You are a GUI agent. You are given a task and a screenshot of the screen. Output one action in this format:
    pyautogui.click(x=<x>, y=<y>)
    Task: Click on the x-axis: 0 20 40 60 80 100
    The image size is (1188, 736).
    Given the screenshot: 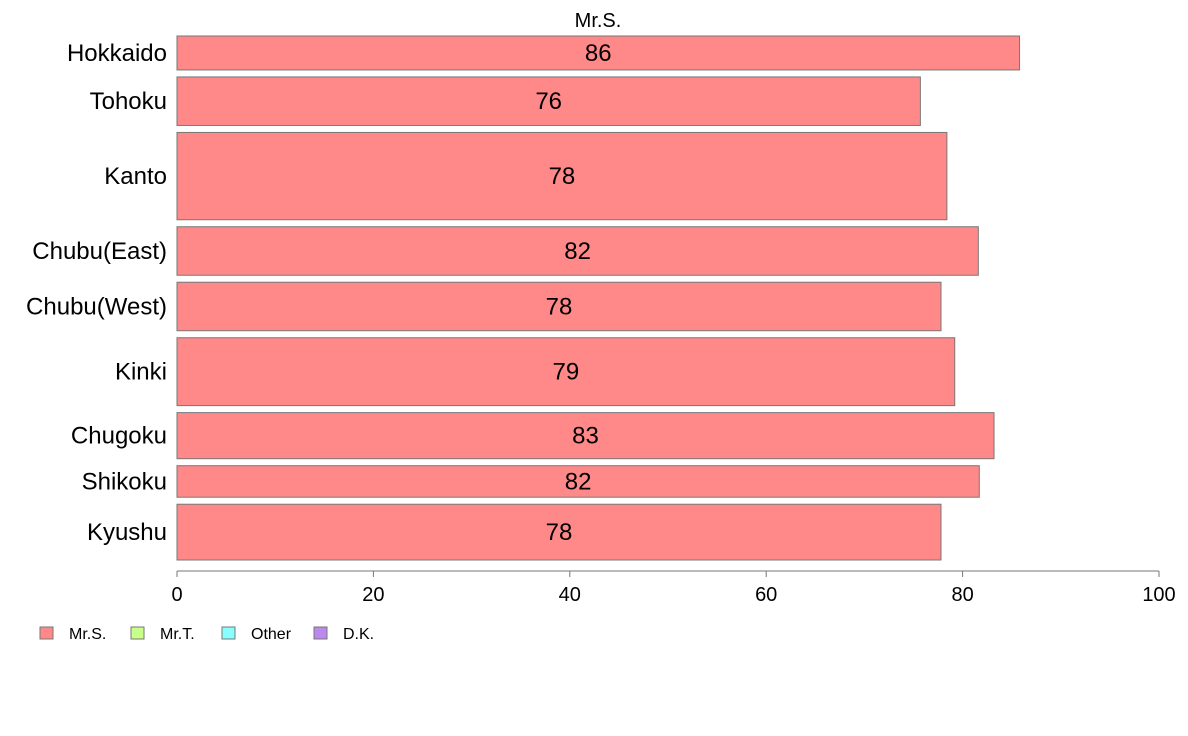 What is the action you would take?
    pyautogui.click(x=673, y=588)
    